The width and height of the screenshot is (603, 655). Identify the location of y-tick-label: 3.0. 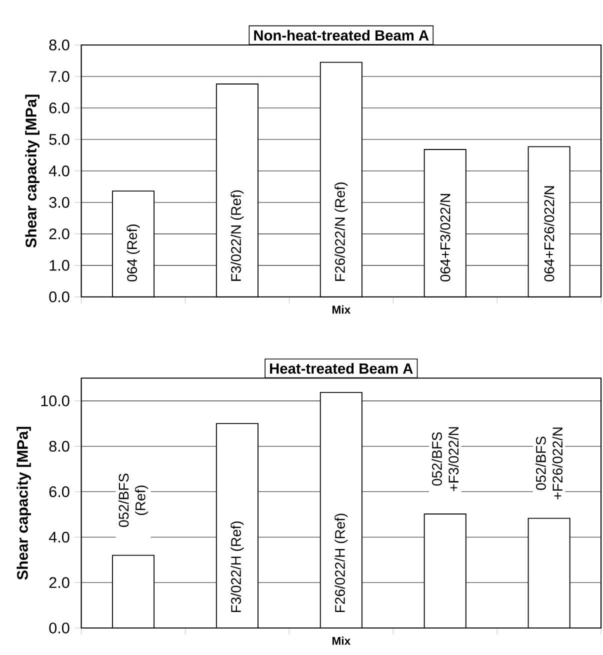
(59, 202).